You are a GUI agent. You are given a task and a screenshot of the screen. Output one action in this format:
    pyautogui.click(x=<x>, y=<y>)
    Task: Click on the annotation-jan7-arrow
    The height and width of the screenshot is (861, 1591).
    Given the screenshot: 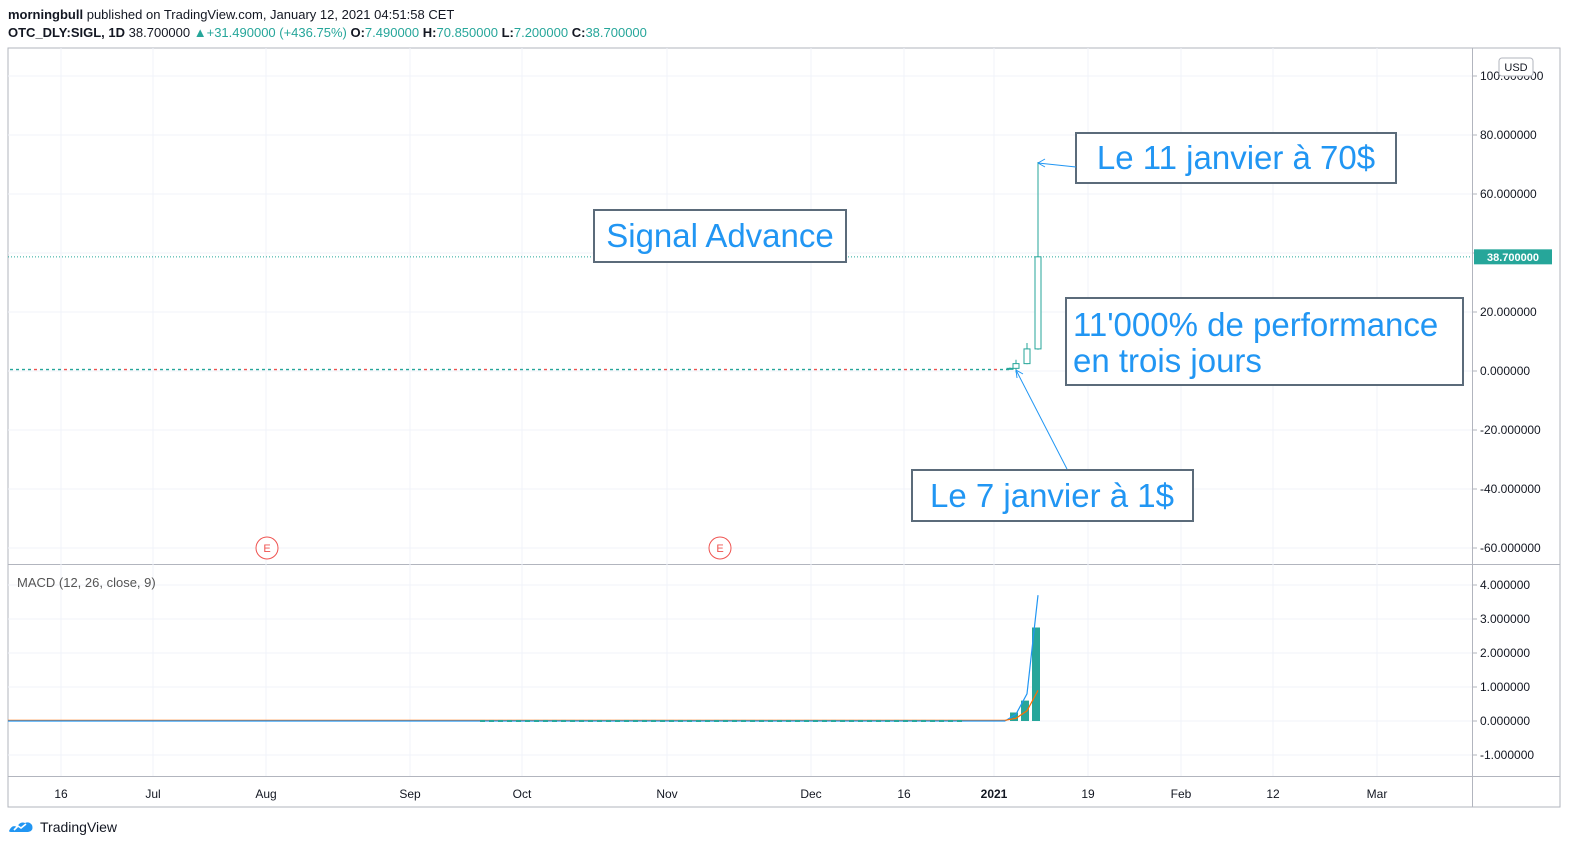 What is the action you would take?
    pyautogui.click(x=1041, y=419)
    